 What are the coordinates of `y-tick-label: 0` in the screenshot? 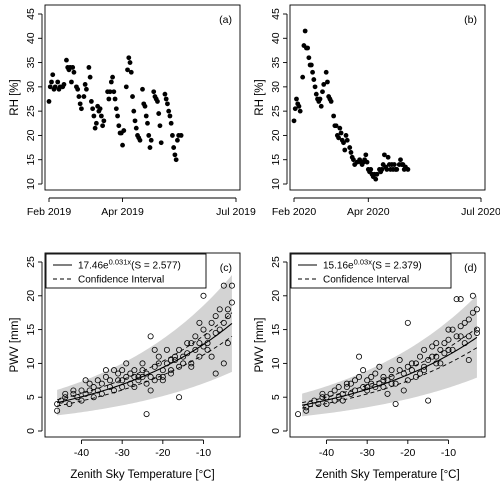 It's located at (276, 431).